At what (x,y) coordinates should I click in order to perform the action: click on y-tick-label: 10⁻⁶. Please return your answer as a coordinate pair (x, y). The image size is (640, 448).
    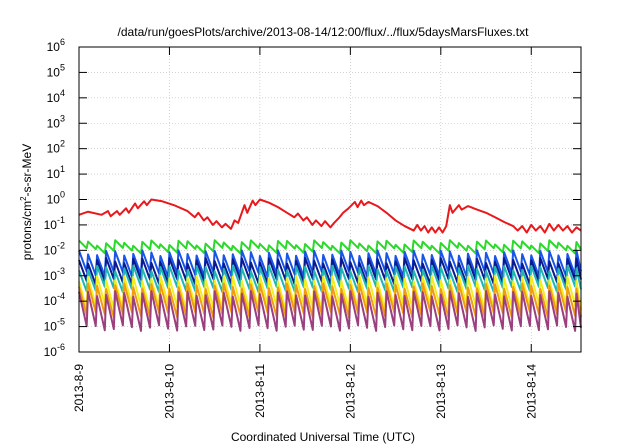
    Looking at the image, I should click on (54, 350).